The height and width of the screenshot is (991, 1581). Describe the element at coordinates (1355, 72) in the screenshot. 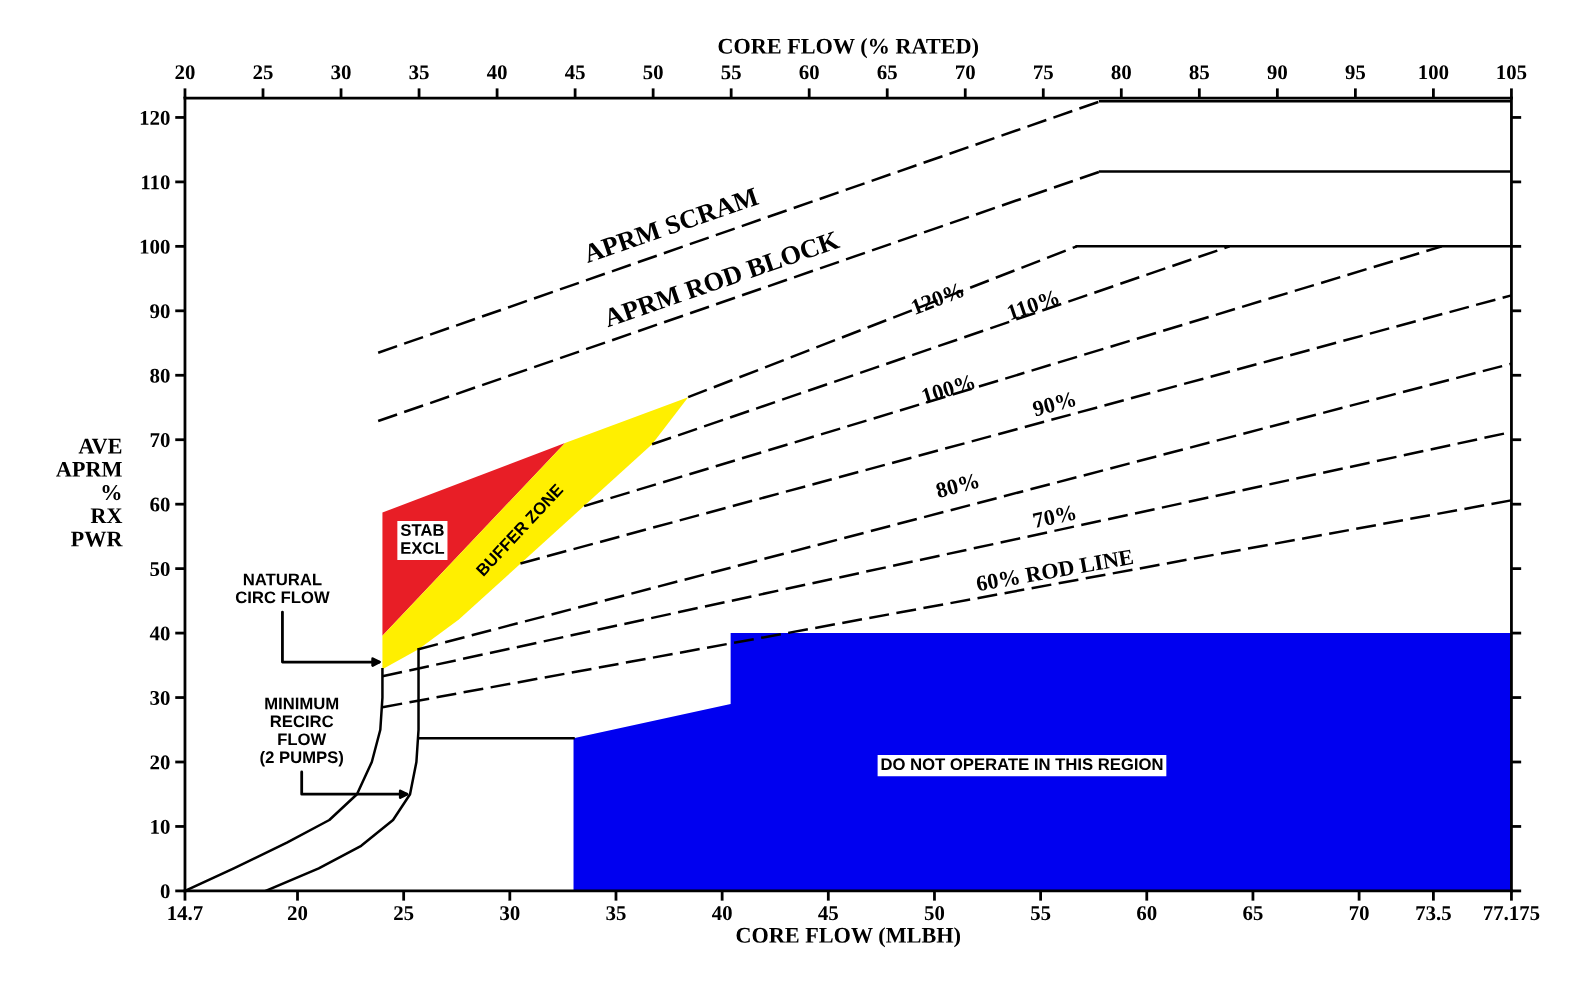

I see `x2-tick-label: 95` at that location.